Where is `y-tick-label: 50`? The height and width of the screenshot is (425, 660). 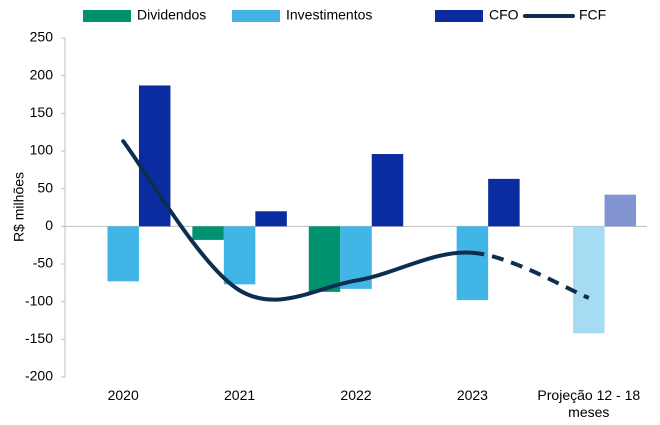
y-tick-label: 50 is located at coordinates (45, 187).